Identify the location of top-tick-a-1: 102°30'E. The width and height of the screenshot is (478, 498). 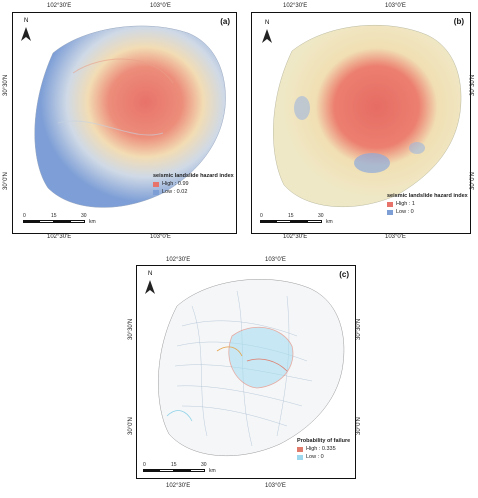
(59, 6).